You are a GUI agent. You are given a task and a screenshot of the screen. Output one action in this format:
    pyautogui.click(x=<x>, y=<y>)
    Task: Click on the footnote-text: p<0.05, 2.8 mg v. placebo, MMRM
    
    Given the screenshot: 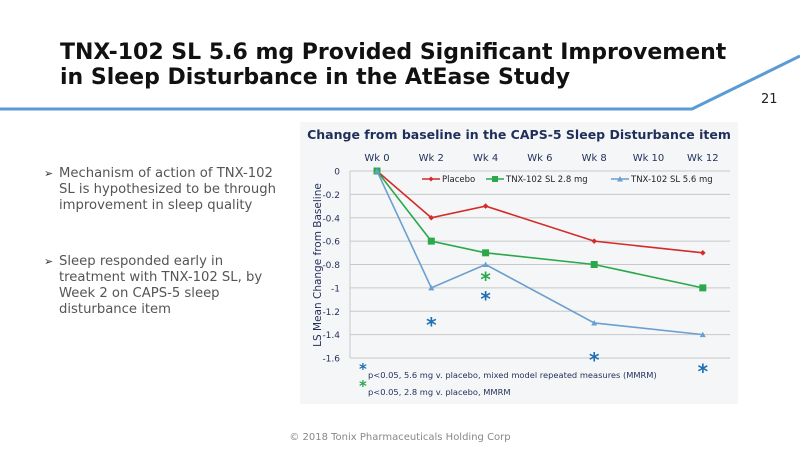 What is the action you would take?
    pyautogui.click(x=439, y=392)
    